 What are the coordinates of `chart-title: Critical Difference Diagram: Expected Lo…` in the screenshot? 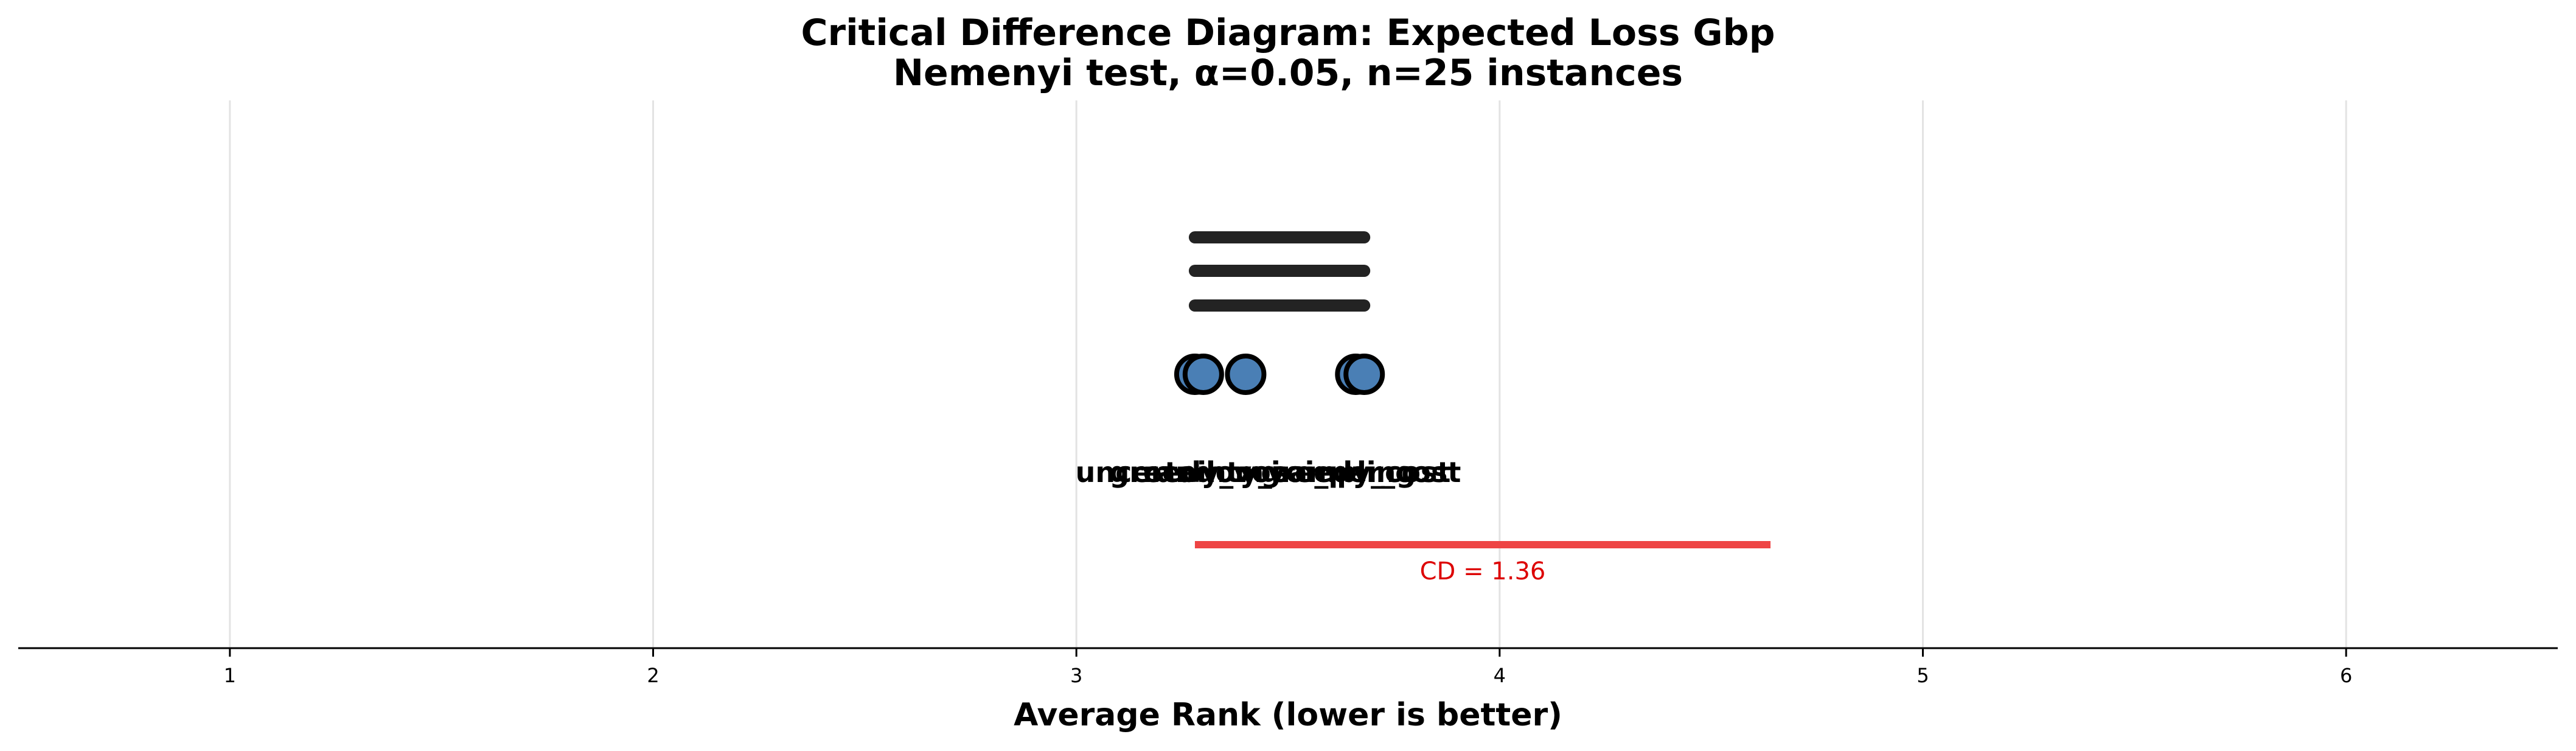 It's located at (1288, 33).